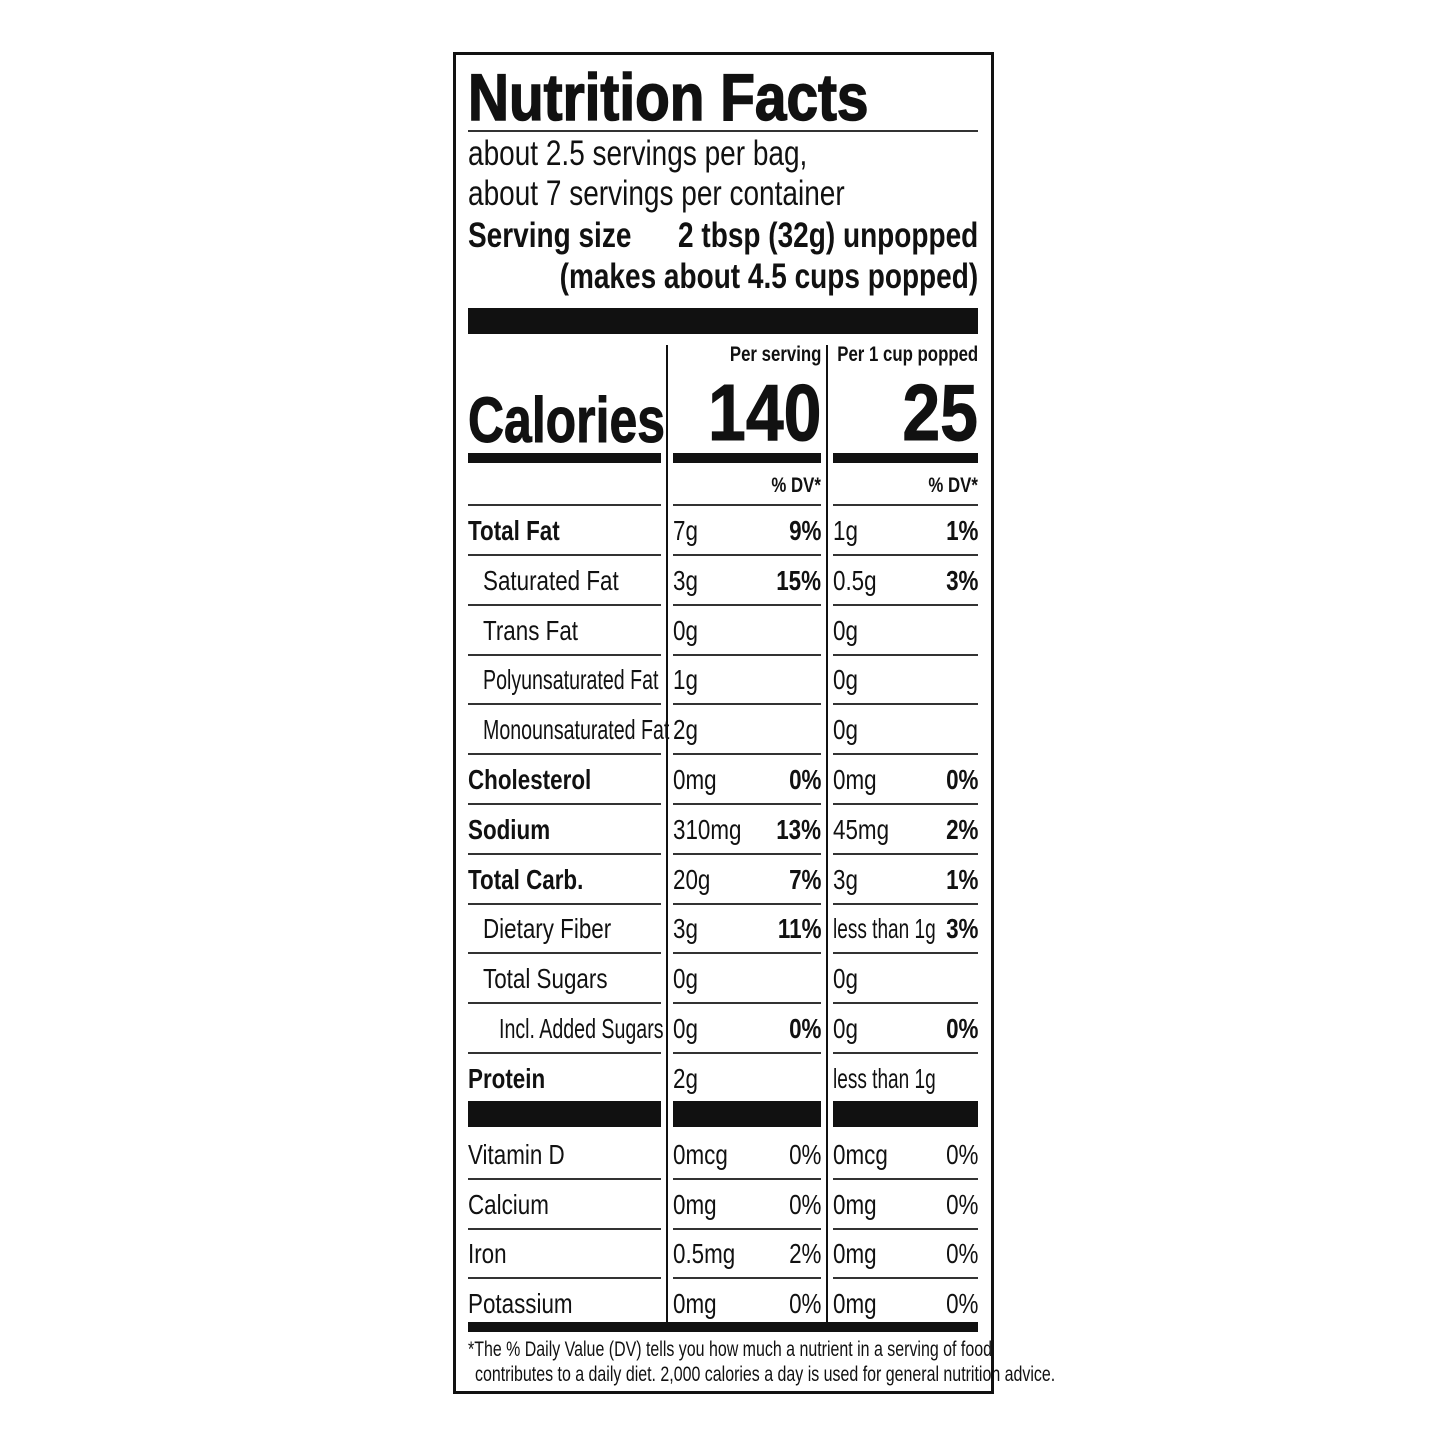 The image size is (1445, 1445). What do you see at coordinates (704, 1253) in the screenshot?
I see `amount-per-serving-text: 0.5mg` at bounding box center [704, 1253].